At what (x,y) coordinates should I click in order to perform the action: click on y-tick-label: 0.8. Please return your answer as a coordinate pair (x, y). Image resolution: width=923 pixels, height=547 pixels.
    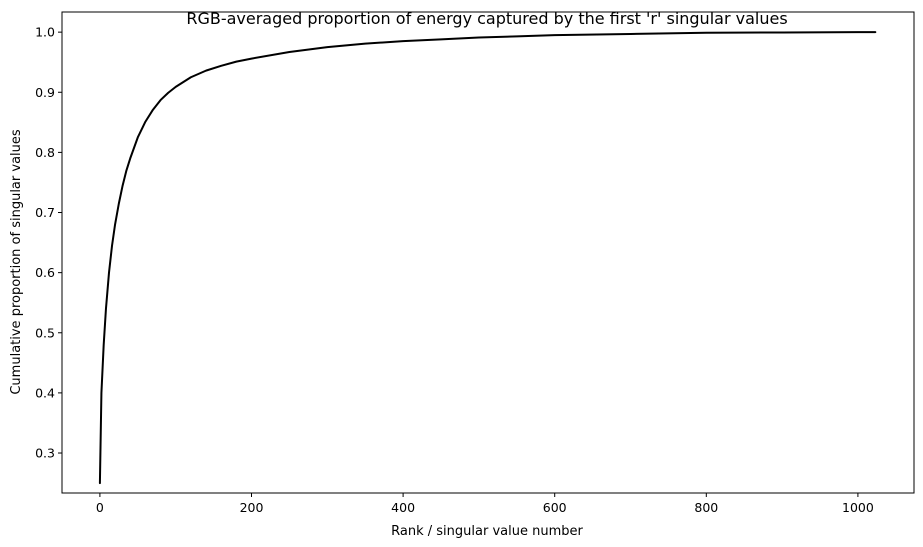
    Looking at the image, I should click on (45, 152).